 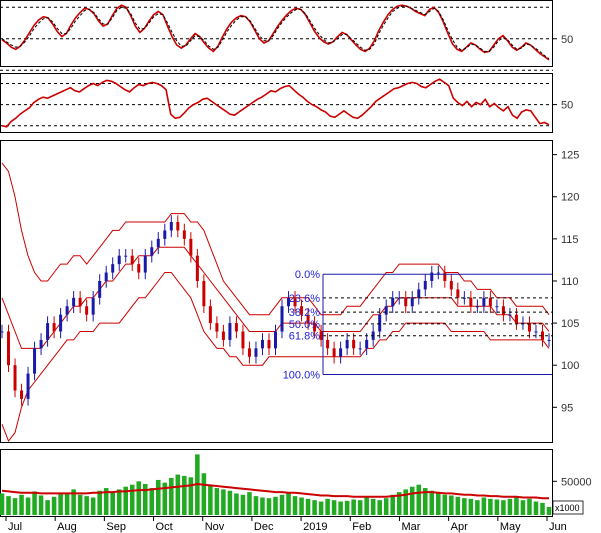 I want to click on volume-tick-label: 50000, so click(x=576, y=482).